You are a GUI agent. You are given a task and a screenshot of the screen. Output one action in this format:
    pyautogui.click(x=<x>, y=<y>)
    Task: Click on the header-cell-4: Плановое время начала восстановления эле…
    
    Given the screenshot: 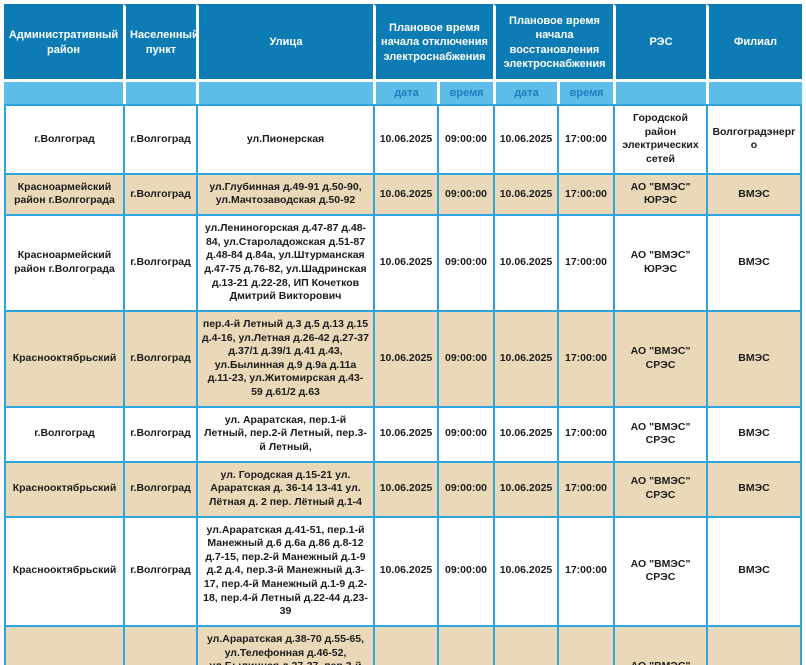 What is the action you would take?
    pyautogui.click(x=553, y=42)
    